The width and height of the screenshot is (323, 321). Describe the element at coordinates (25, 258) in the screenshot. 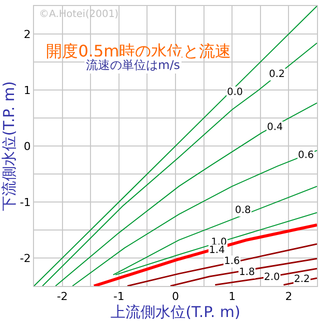

I see `y-tick-label: -2` at that location.